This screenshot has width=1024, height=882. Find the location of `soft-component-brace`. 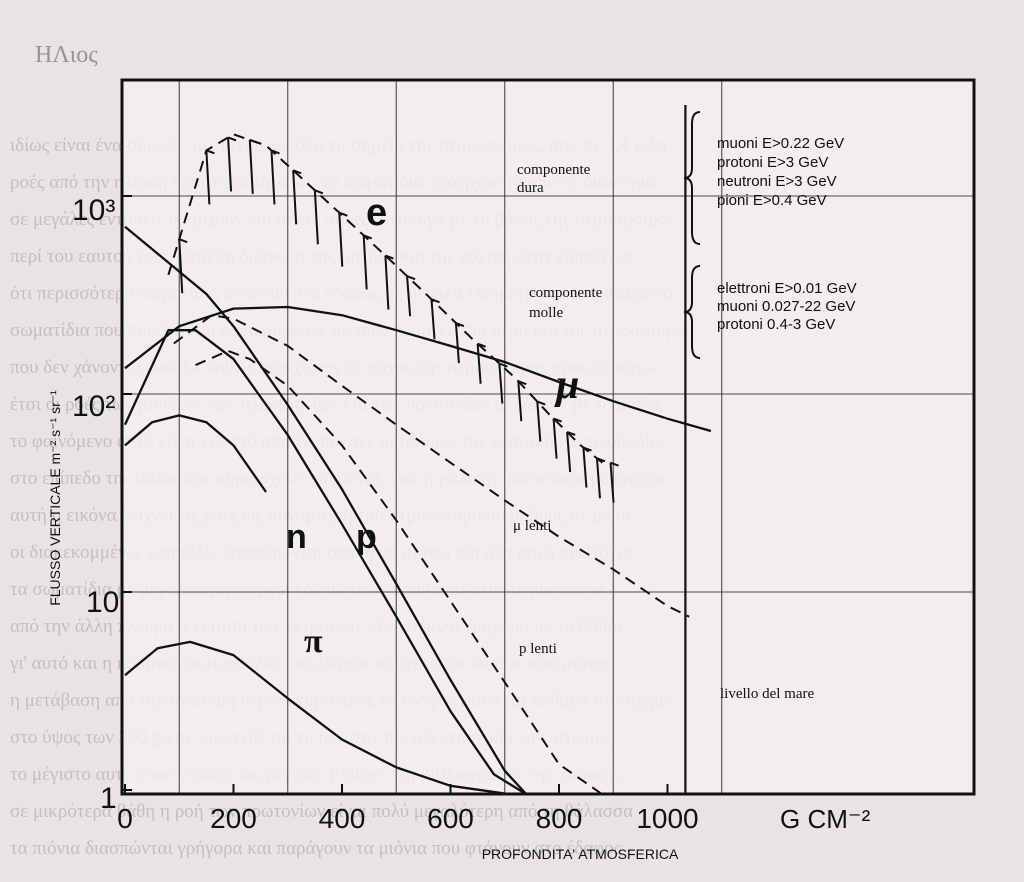

soft-component-brace is located at coordinates (692, 312).